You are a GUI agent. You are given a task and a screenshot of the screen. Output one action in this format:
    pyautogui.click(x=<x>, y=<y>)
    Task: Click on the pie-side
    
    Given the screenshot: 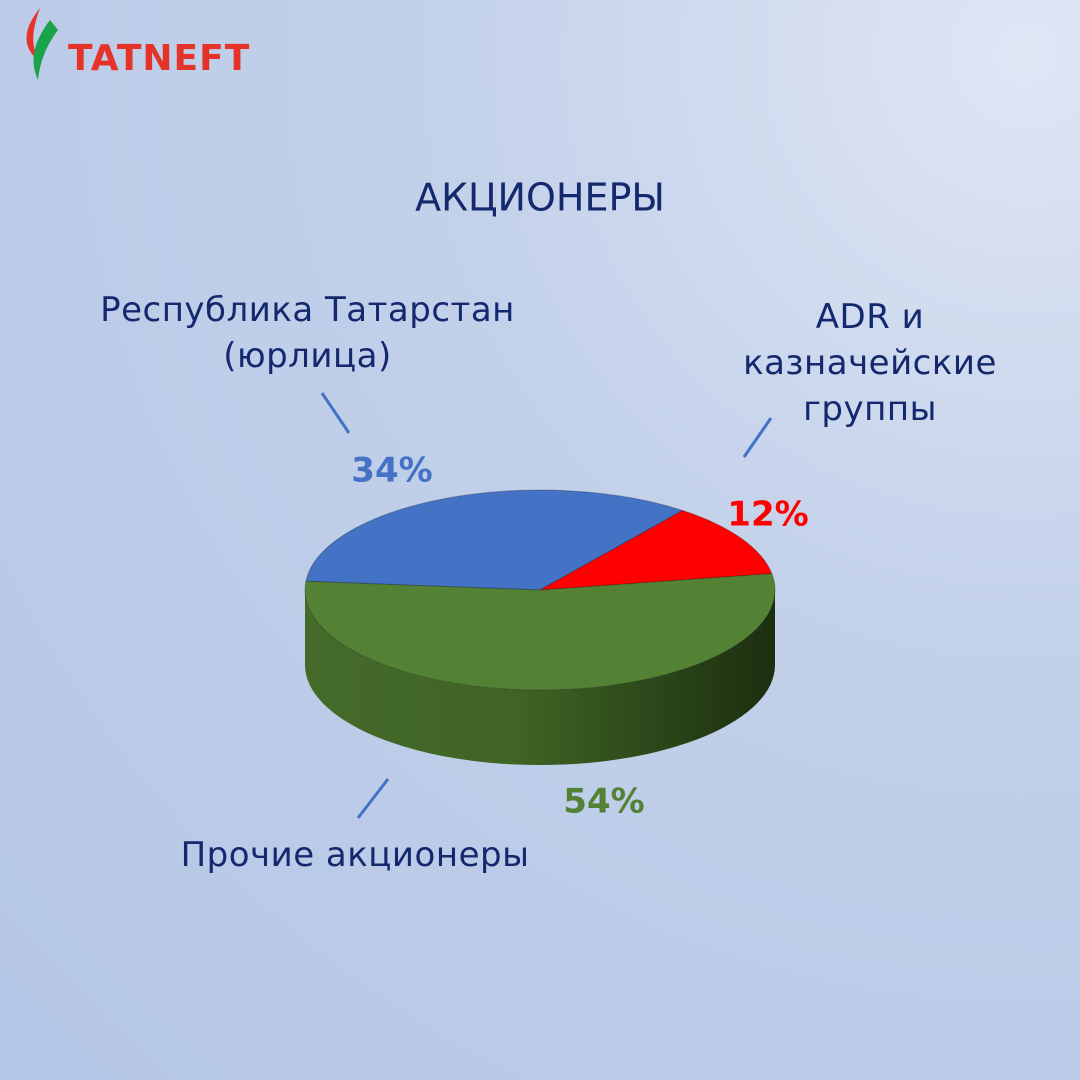 What is the action you would take?
    pyautogui.click(x=540, y=677)
    